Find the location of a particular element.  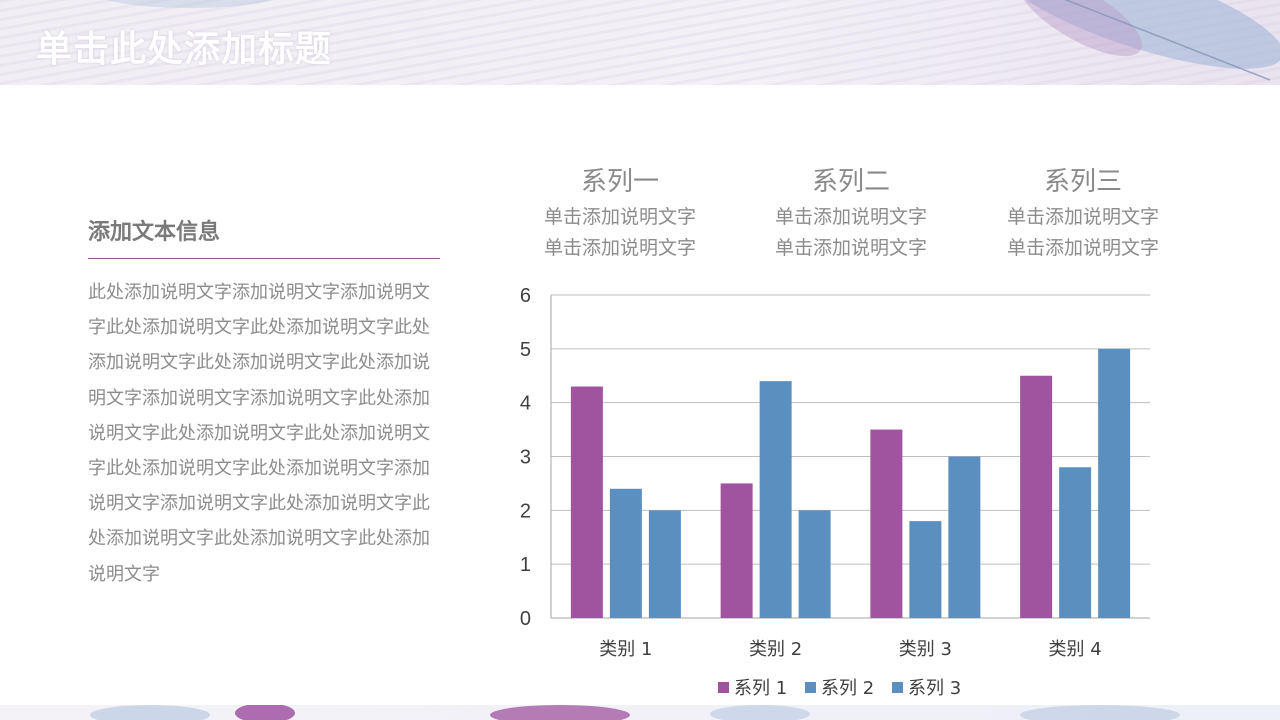

footer-band is located at coordinates (640, 712).